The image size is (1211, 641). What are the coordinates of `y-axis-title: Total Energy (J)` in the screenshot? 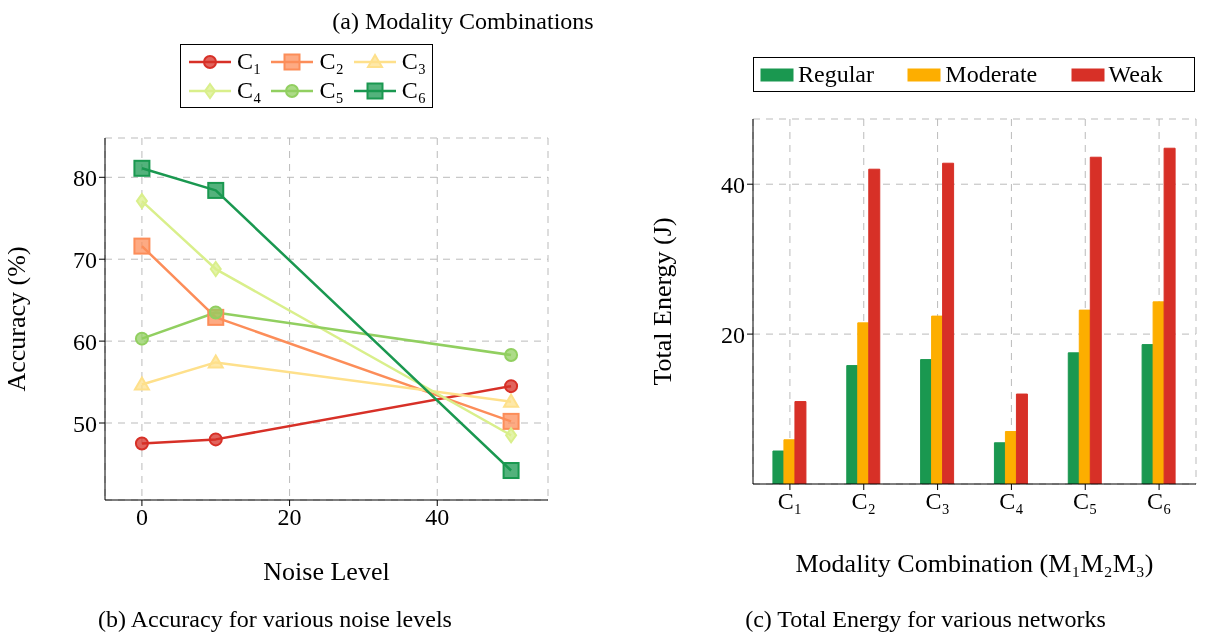 It's located at (663, 301).